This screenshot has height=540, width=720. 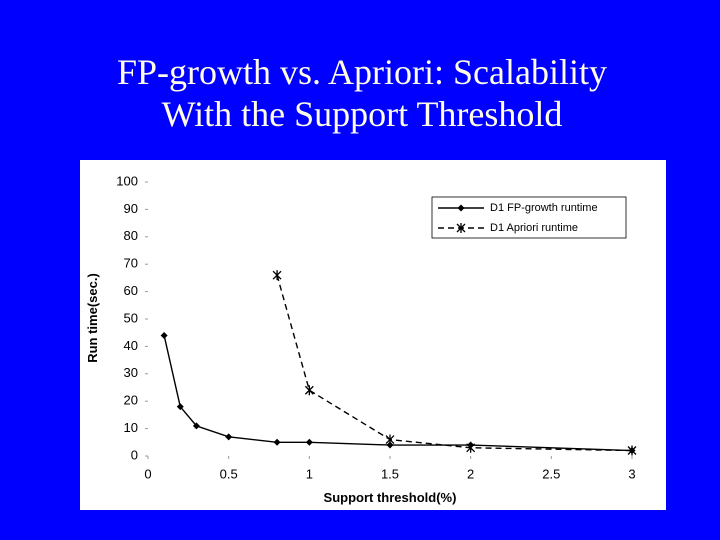 I want to click on y-tick-label: 20, so click(x=131, y=400).